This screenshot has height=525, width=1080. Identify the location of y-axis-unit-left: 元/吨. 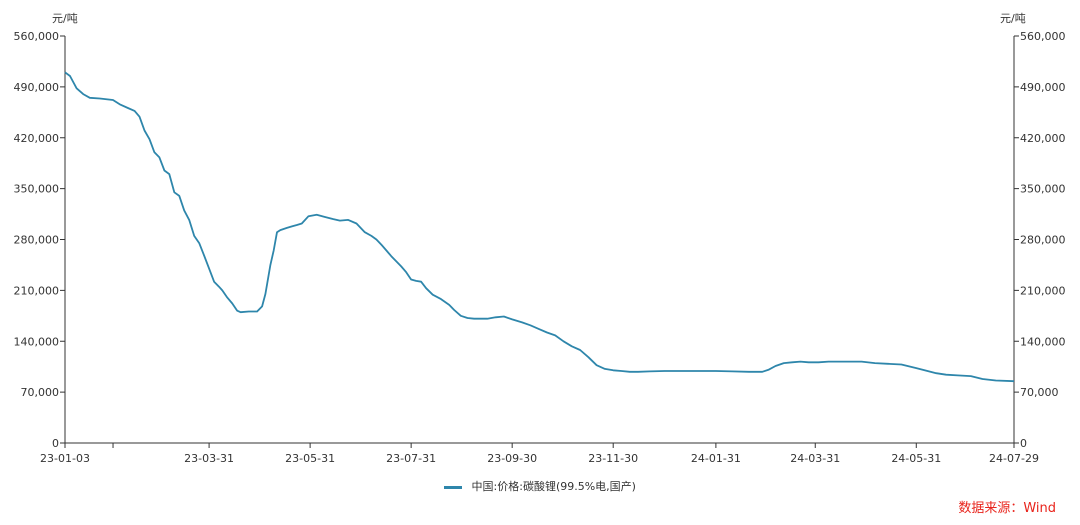
(65, 18).